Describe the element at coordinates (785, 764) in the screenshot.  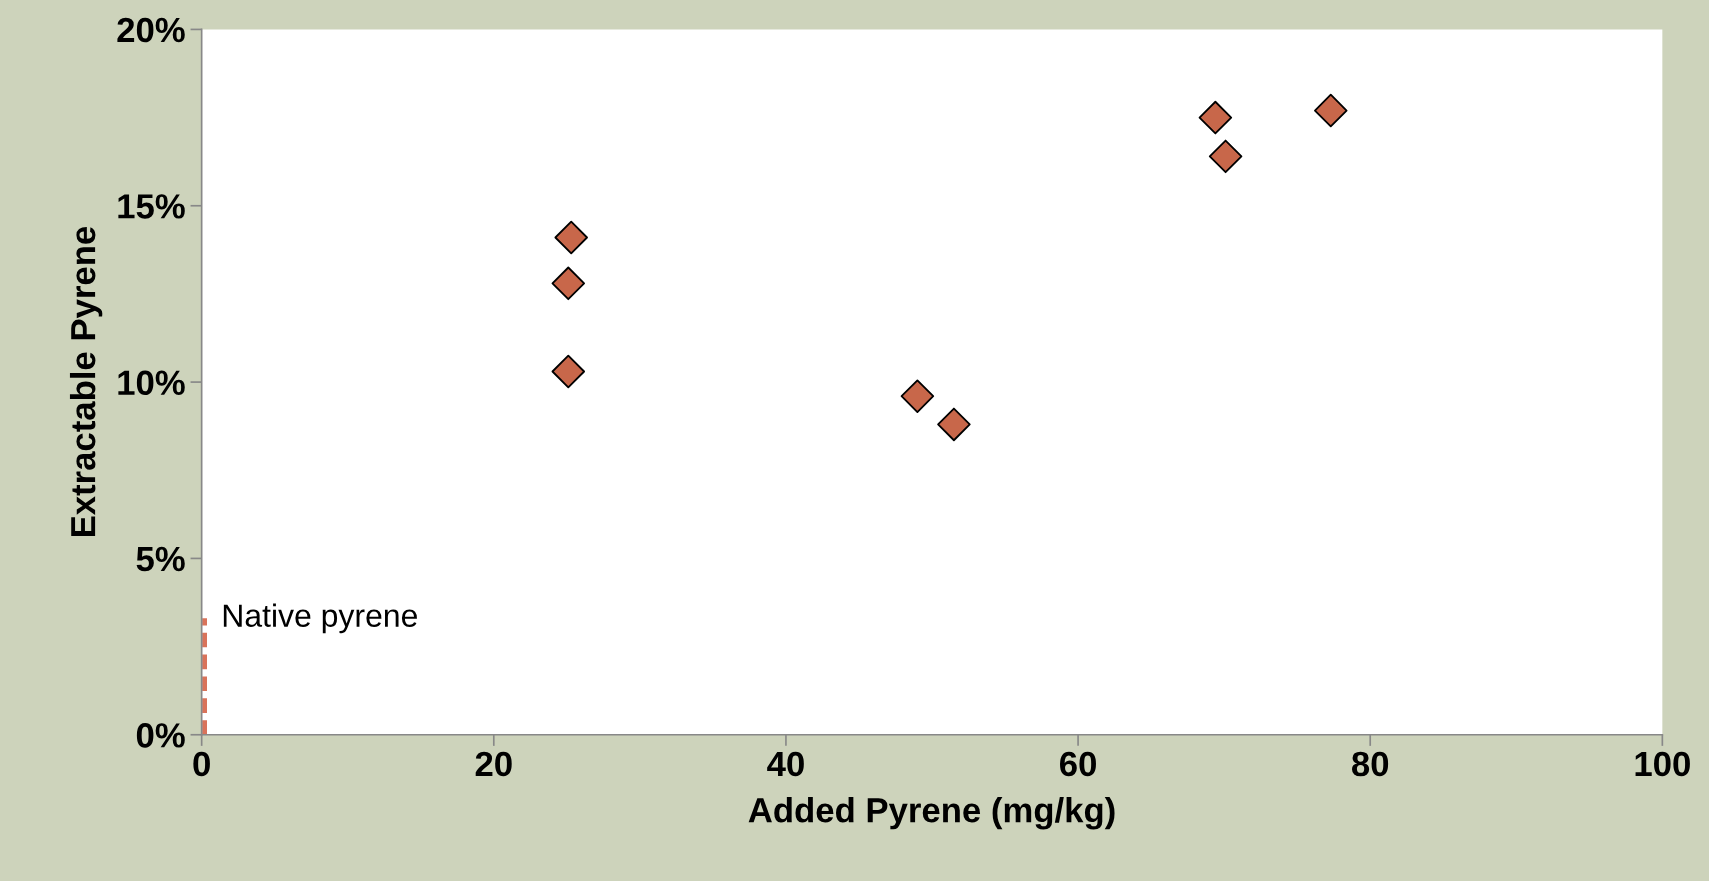
I see `x-tick-label: 40` at that location.